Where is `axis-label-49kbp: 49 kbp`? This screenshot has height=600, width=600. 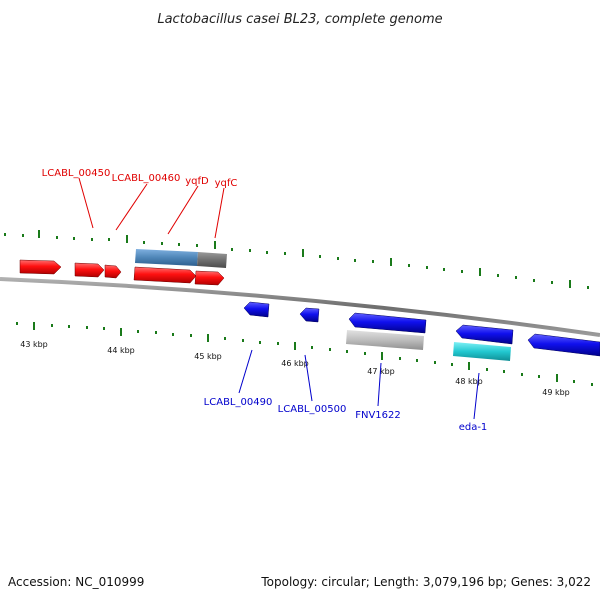 axis-label-49kbp: 49 kbp is located at coordinates (556, 392).